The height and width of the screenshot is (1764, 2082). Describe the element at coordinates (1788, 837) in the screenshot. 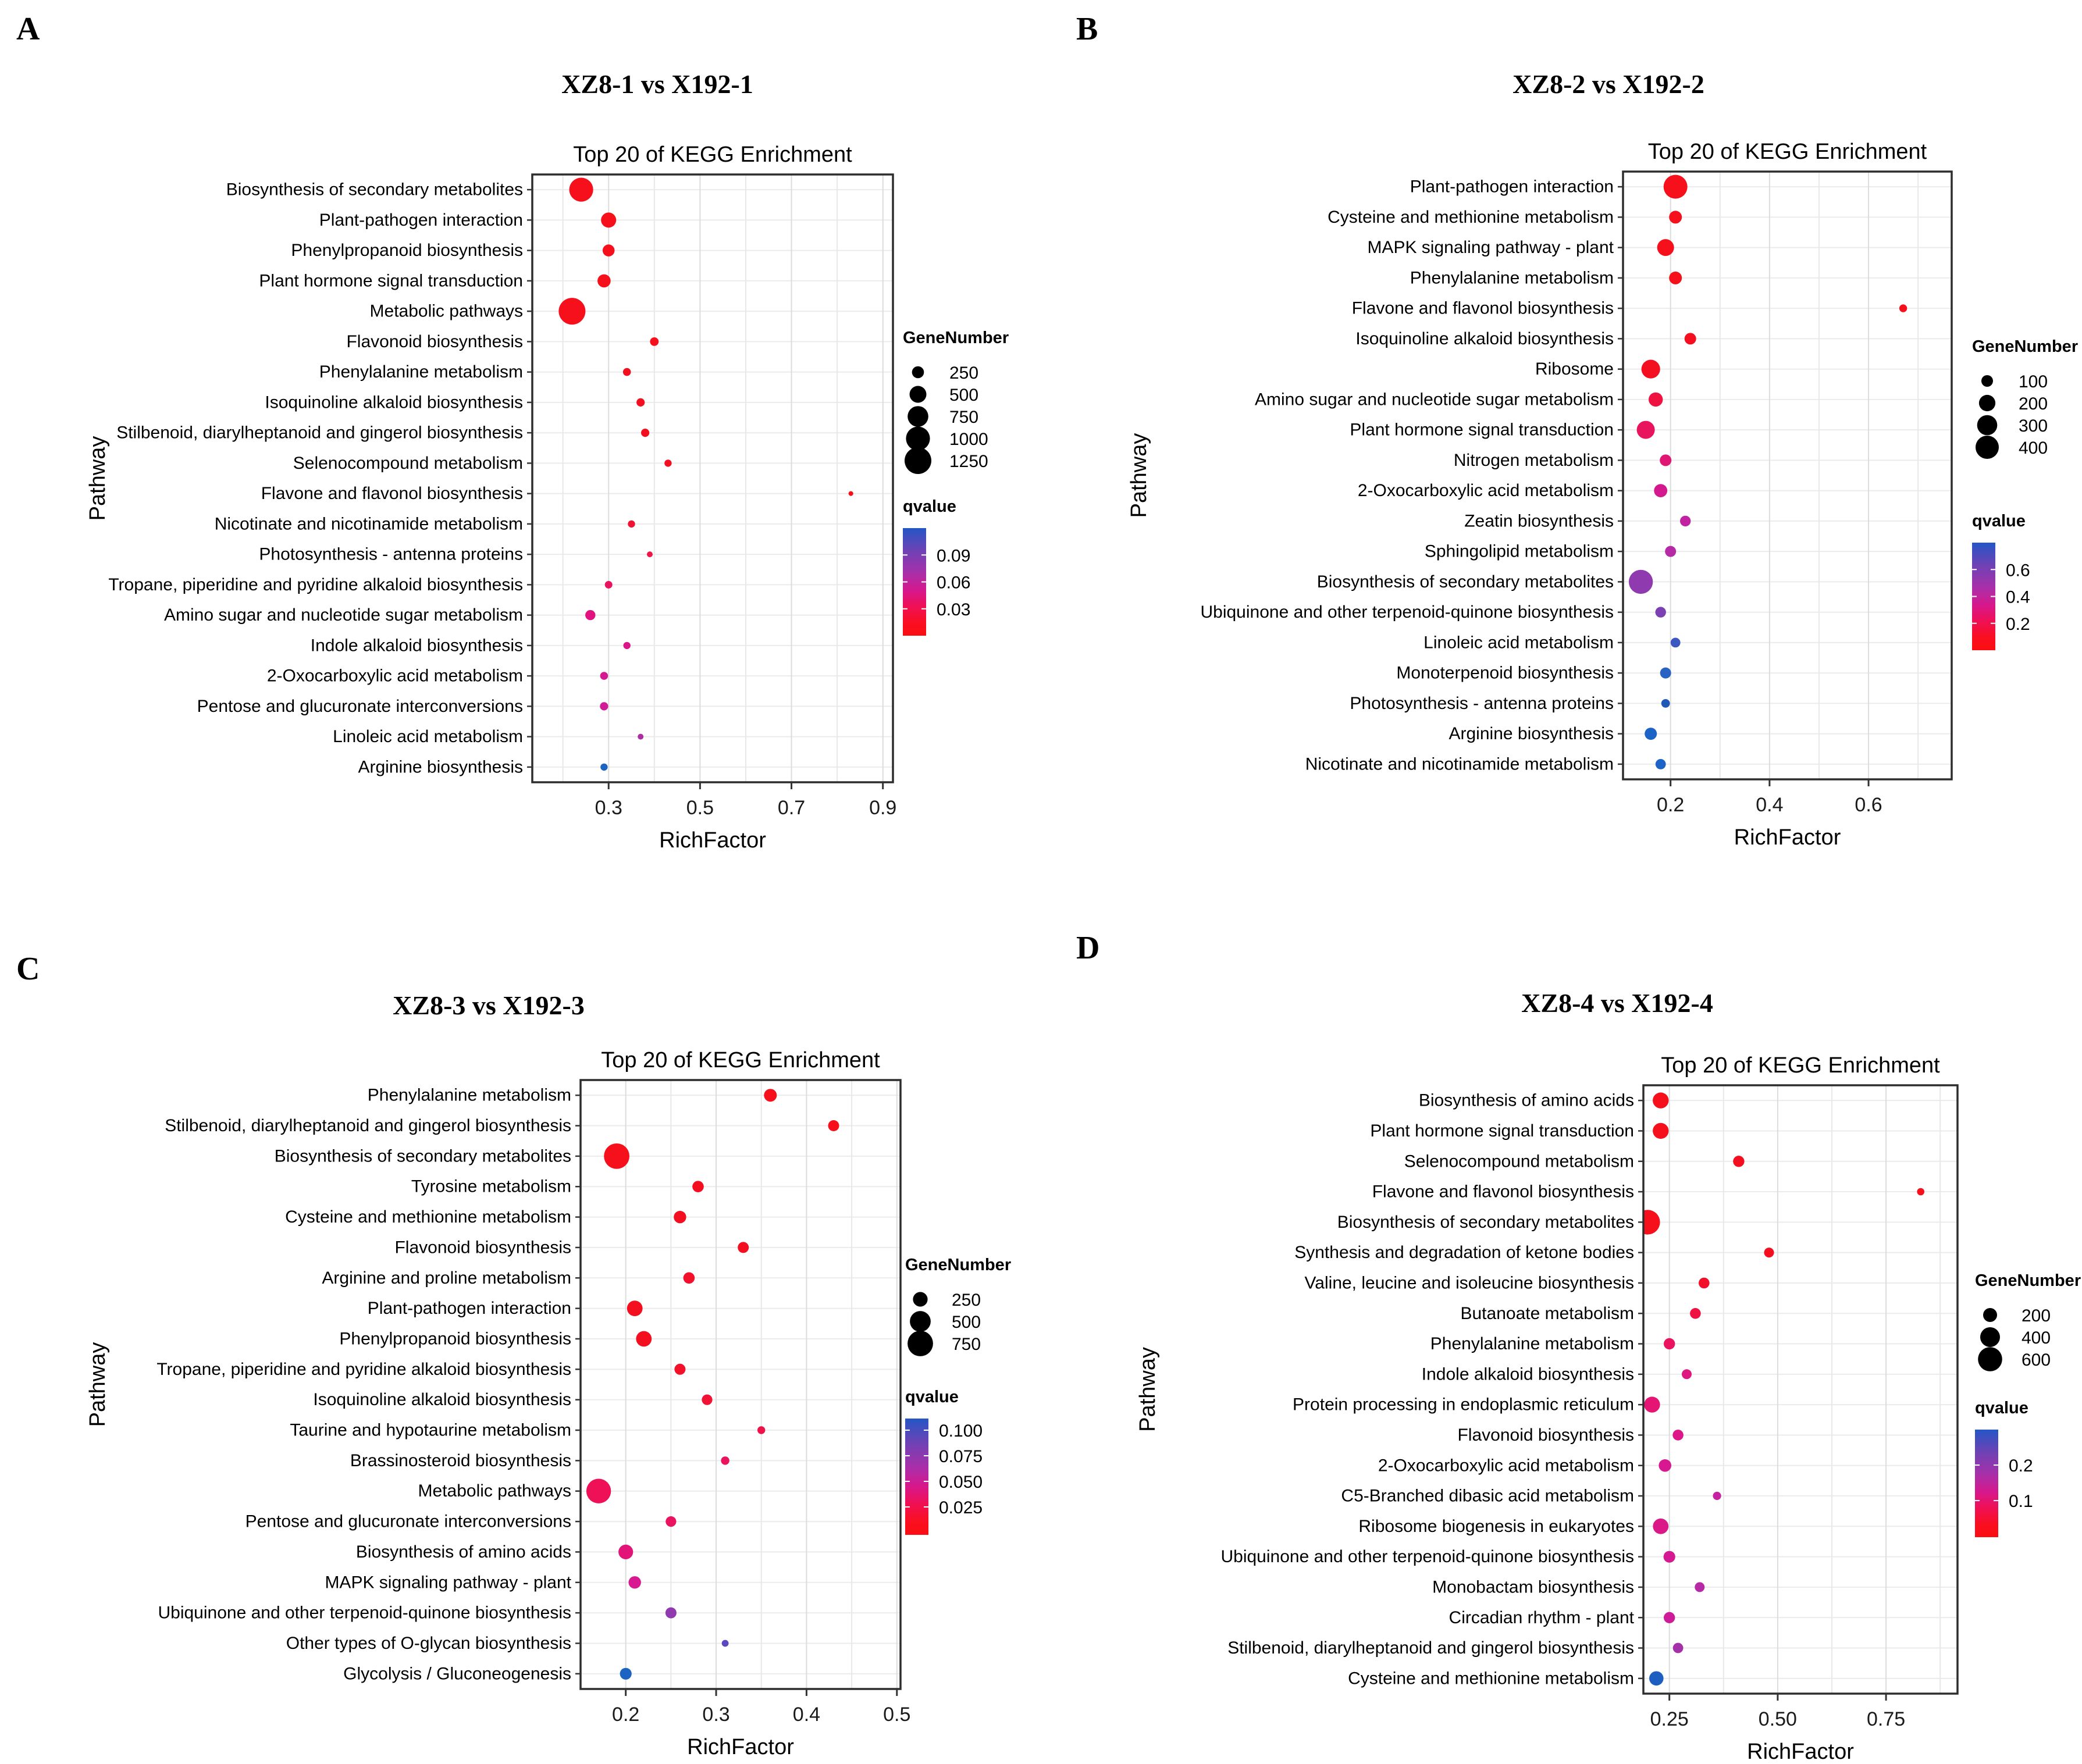

I see `x-axis-label: RichFactor` at that location.